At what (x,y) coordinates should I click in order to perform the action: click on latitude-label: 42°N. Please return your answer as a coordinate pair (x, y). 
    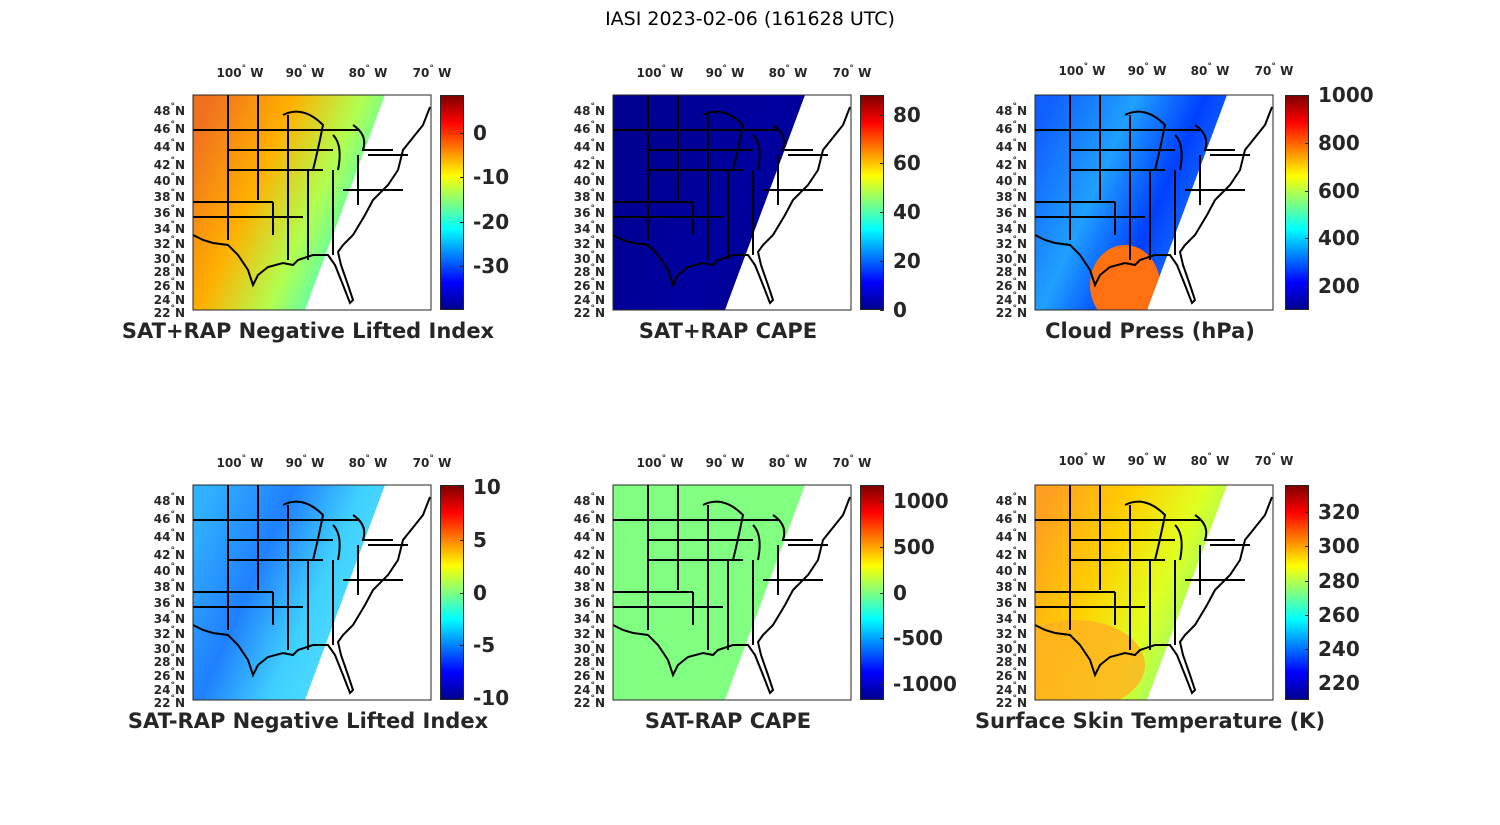
    Looking at the image, I should click on (1002, 163).